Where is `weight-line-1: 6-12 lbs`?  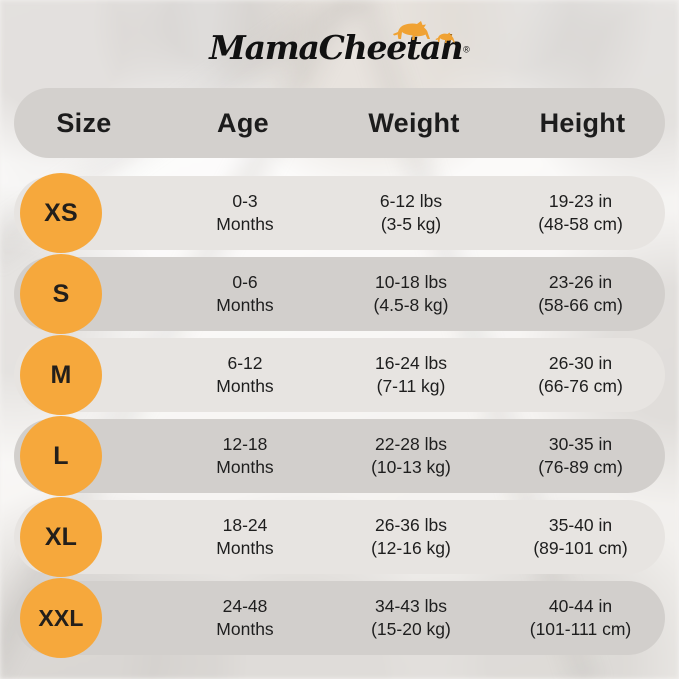 weight-line-1: 6-12 lbs is located at coordinates (411, 201).